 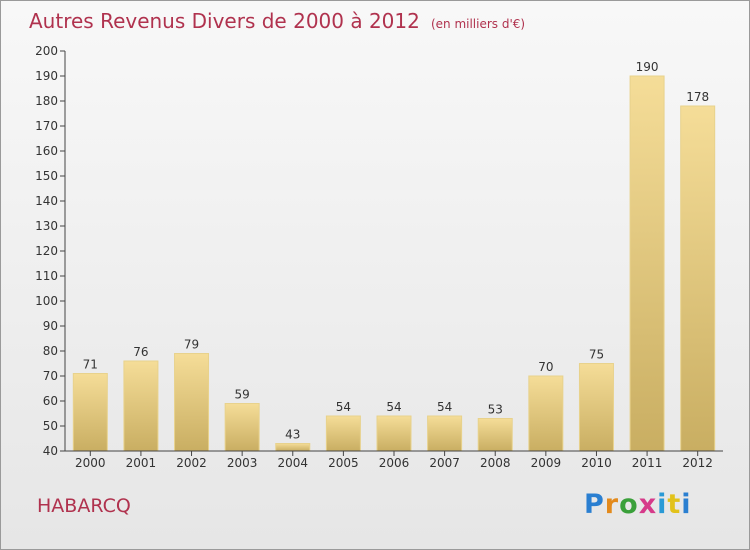 I want to click on bar-2001, so click(x=141, y=406).